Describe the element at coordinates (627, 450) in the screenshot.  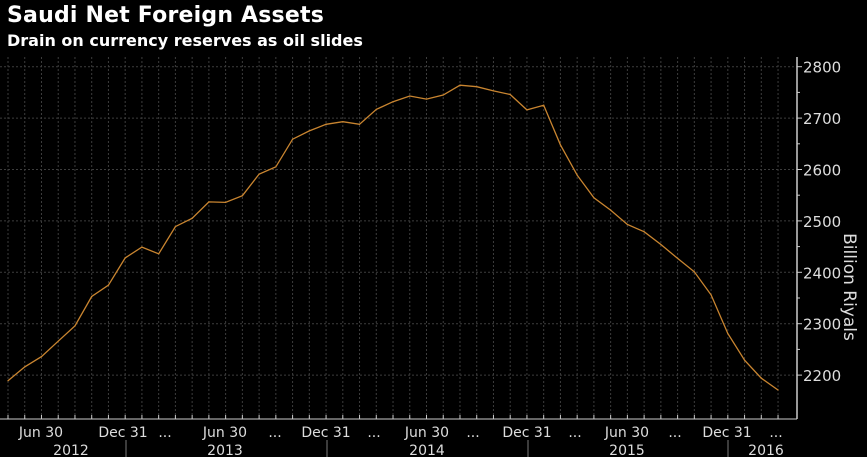
I see `year-label: 2015` at that location.